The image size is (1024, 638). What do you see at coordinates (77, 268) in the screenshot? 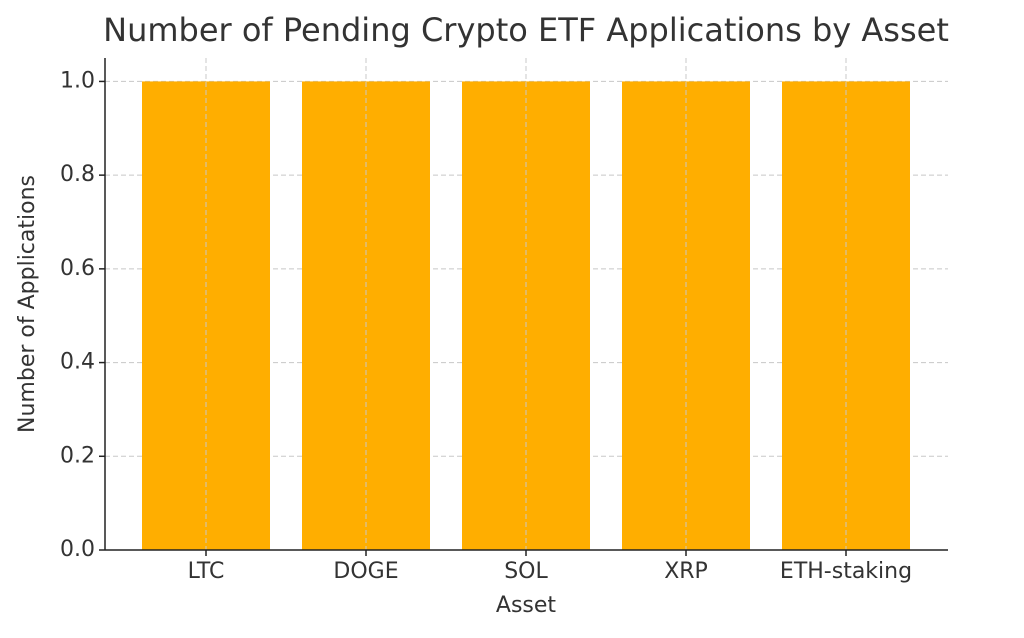
I see `y-tick-label: 0.6` at bounding box center [77, 268].